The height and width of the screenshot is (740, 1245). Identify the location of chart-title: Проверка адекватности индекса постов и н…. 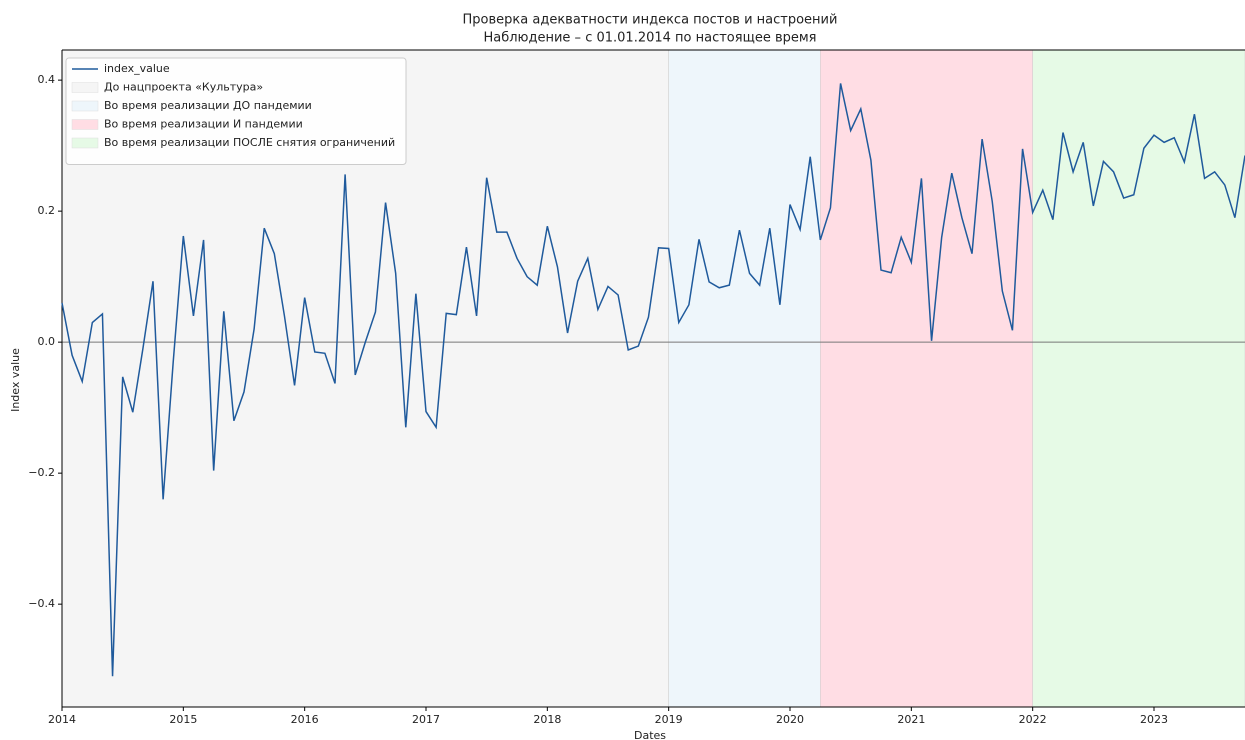
(650, 20).